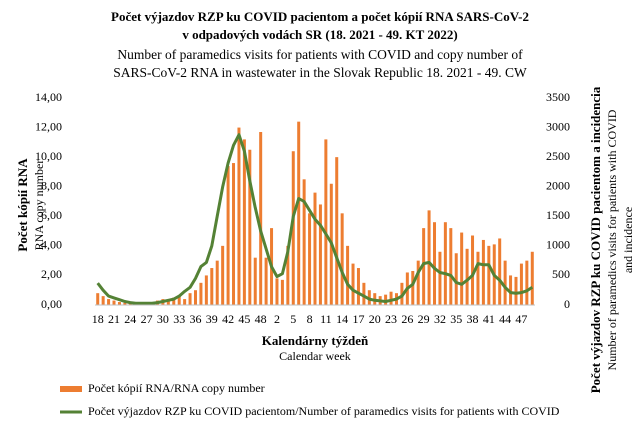 This screenshot has height=431, width=640. Describe the element at coordinates (71, 389) in the screenshot. I see `legend-swatch` at that location.